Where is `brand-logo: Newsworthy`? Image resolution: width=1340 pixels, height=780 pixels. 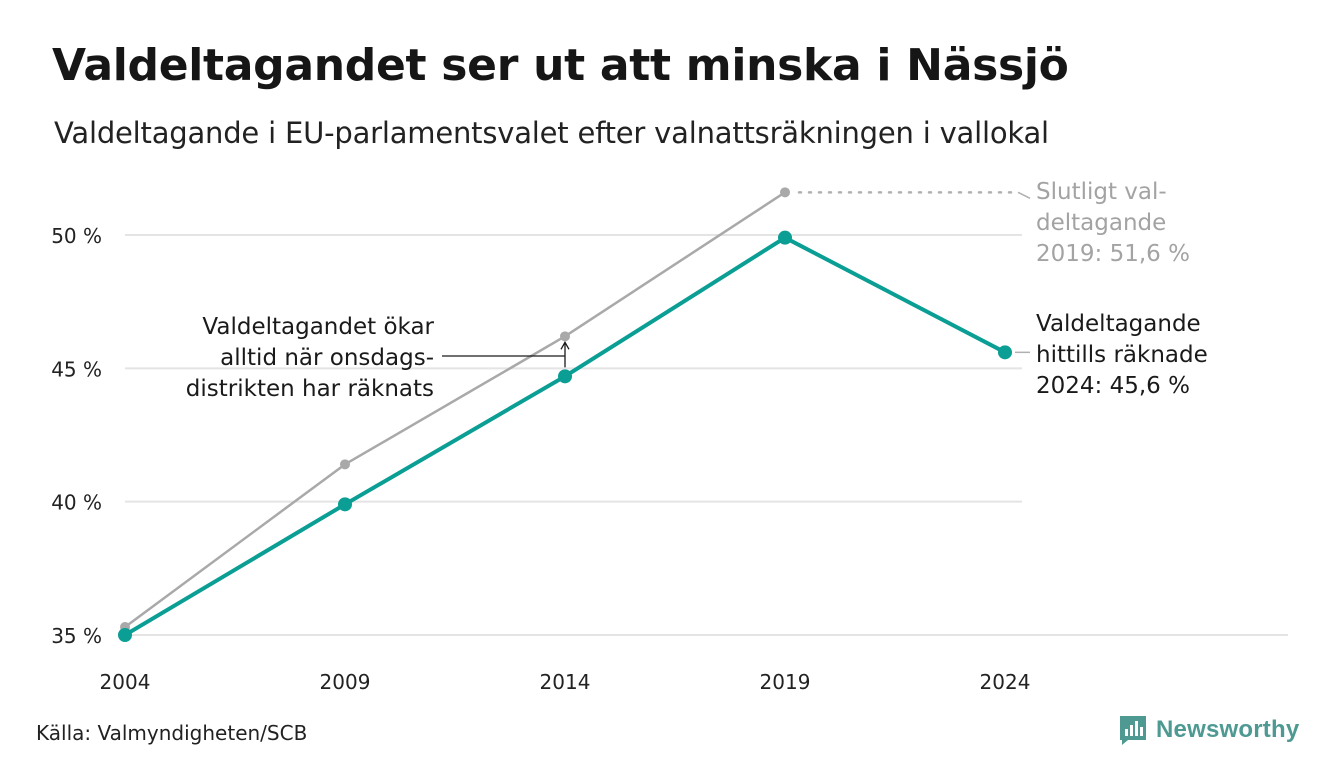 brand-logo: Newsworthy is located at coordinates (1208, 730).